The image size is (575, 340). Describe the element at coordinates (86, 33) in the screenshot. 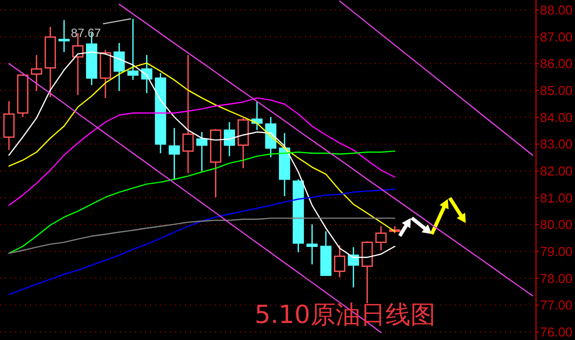

I see `annotation: 87.67` at that location.